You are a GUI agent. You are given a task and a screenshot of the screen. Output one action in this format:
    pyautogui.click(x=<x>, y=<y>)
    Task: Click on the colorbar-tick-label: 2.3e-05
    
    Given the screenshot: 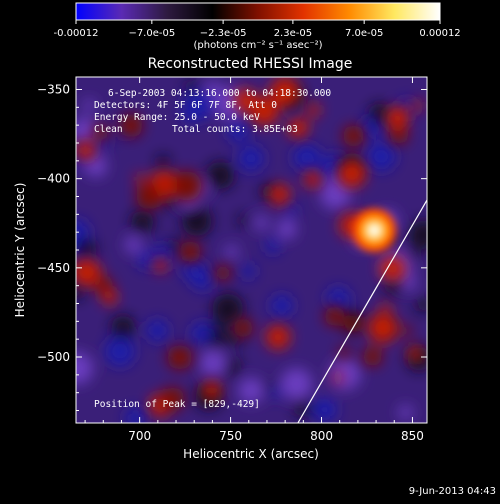 What is the action you would take?
    pyautogui.click(x=293, y=33)
    